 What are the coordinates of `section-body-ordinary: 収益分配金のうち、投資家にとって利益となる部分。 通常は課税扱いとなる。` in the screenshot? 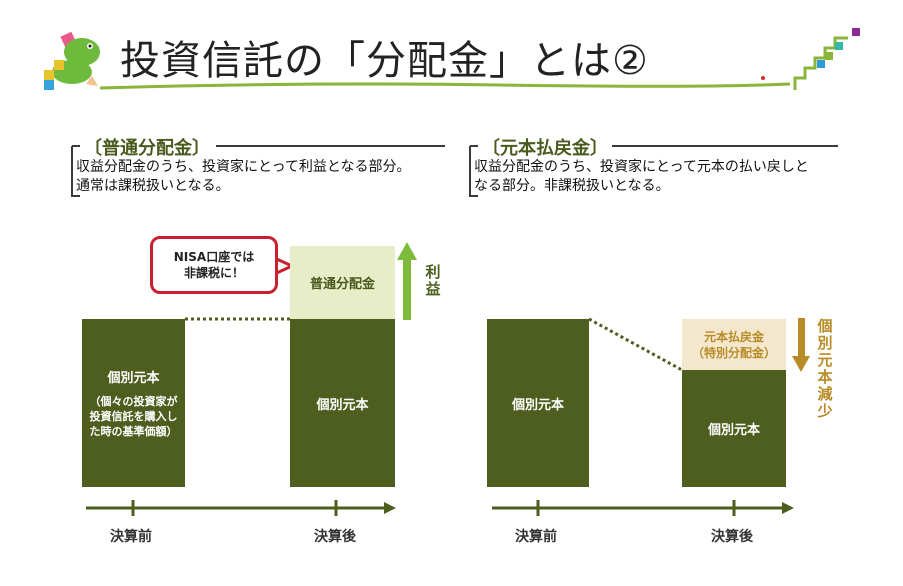 It's located at (243, 177).